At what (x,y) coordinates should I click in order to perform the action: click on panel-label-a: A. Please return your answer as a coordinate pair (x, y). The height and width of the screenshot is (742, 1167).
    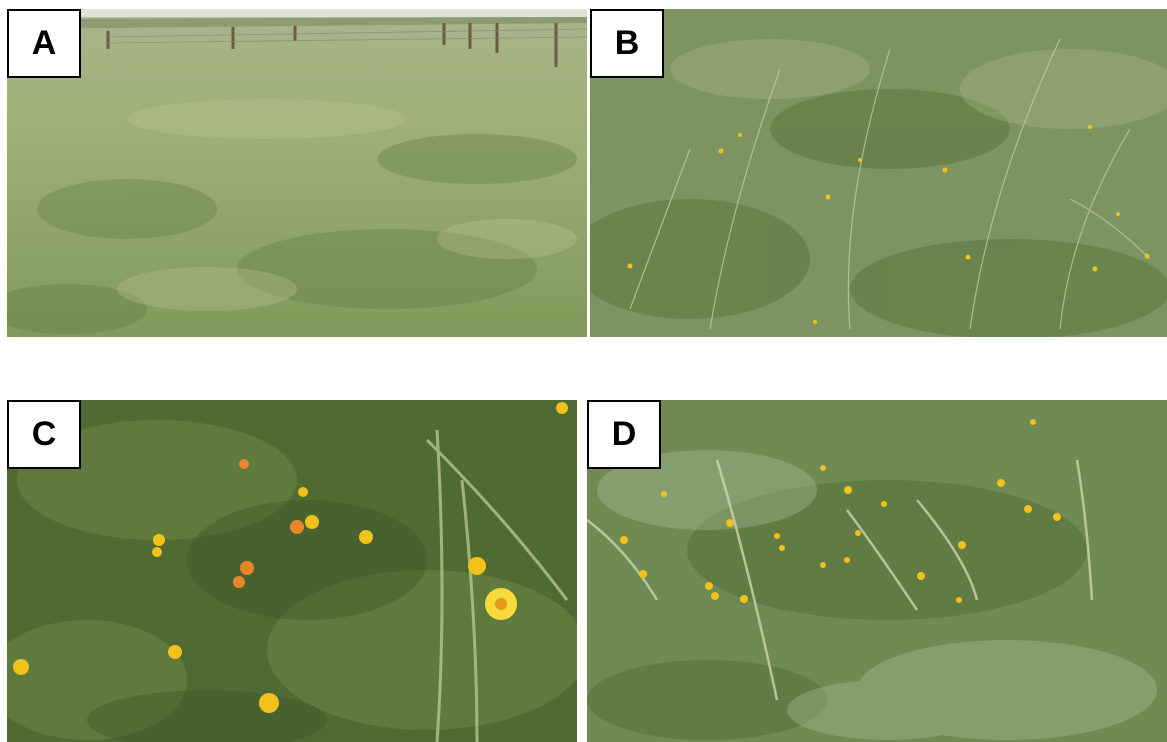
    Looking at the image, I should click on (44, 43).